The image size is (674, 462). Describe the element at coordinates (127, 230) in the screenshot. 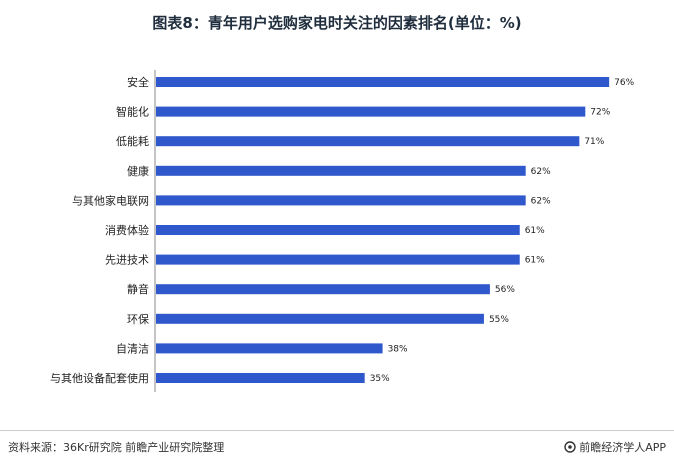

I see `category-label: 消费体验` at that location.